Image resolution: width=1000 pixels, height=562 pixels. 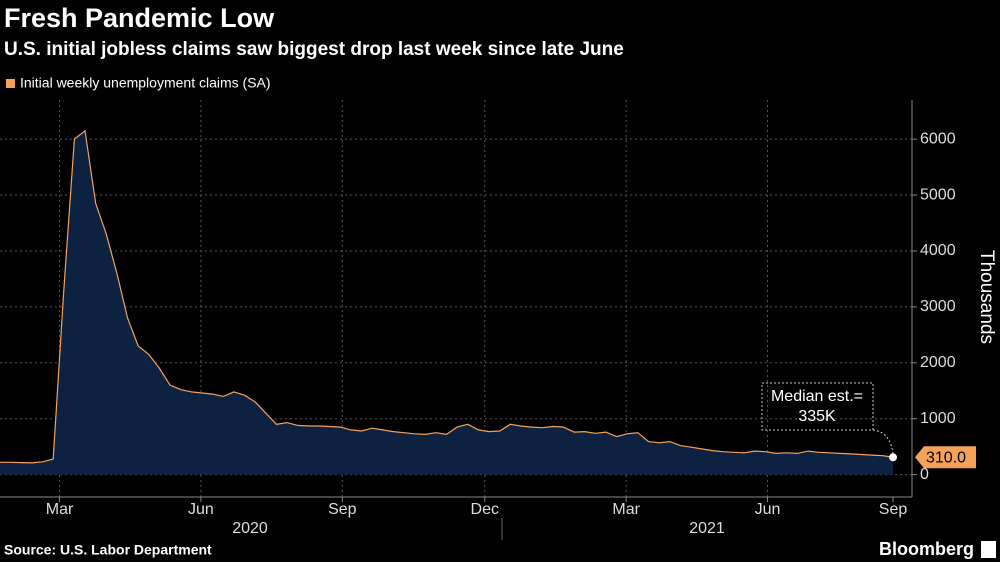 What do you see at coordinates (938, 194) in the screenshot?
I see `y-tick-label: 5000` at bounding box center [938, 194].